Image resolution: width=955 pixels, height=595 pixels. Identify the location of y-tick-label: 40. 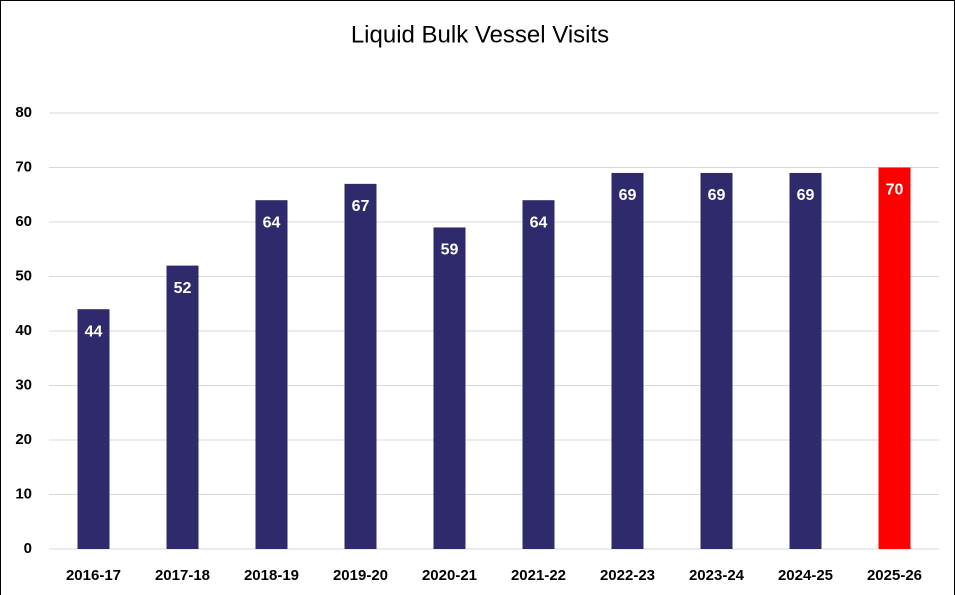
(23, 330).